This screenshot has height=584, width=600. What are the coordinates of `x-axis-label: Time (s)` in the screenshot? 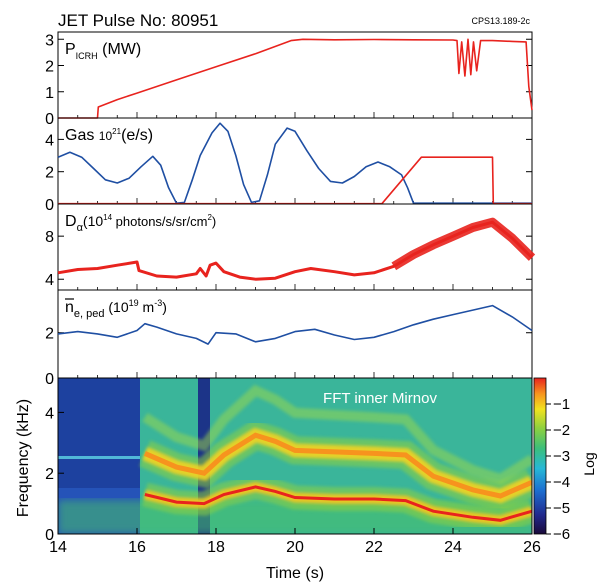 It's located at (295, 573).